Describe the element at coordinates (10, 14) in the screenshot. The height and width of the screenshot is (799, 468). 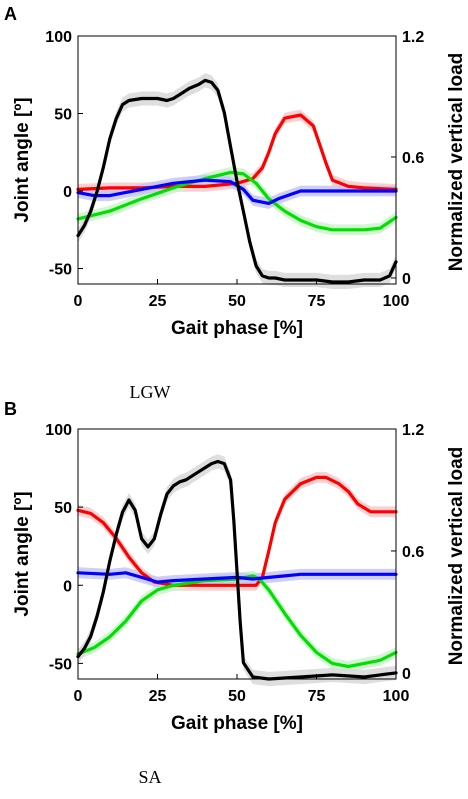
I see `panel-letter: A` at that location.